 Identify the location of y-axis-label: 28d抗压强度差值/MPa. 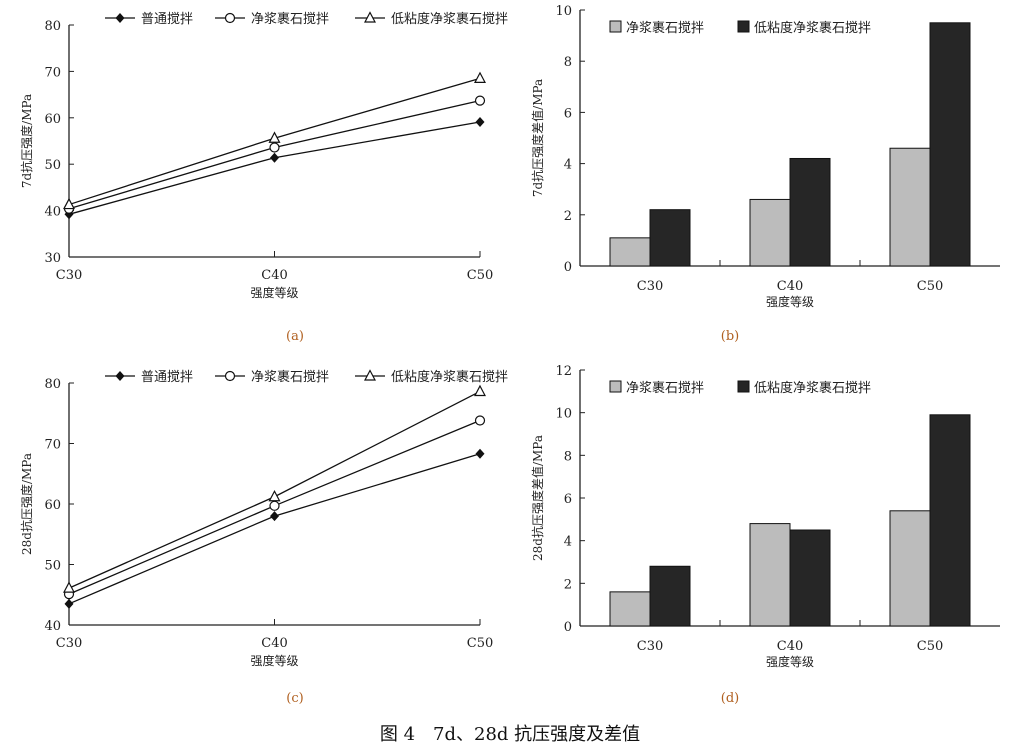
(537, 498).